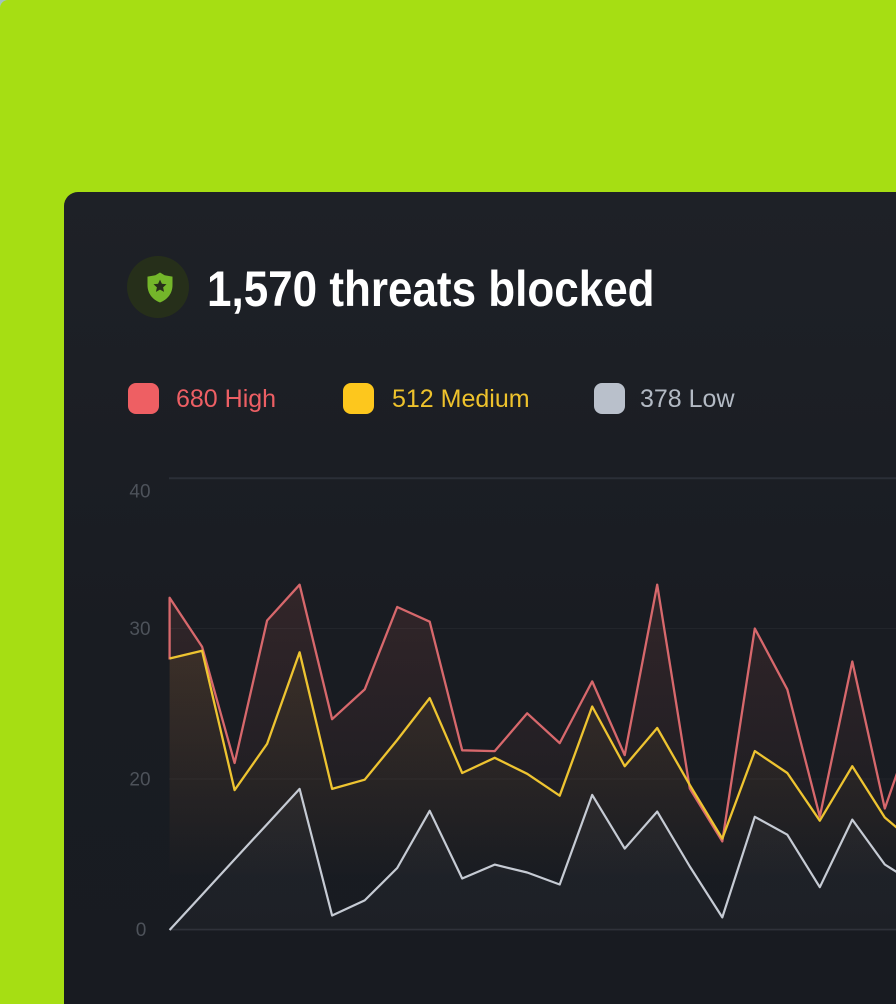 The image size is (896, 1004). Describe the element at coordinates (141, 930) in the screenshot. I see `svg-text: 0` at that location.